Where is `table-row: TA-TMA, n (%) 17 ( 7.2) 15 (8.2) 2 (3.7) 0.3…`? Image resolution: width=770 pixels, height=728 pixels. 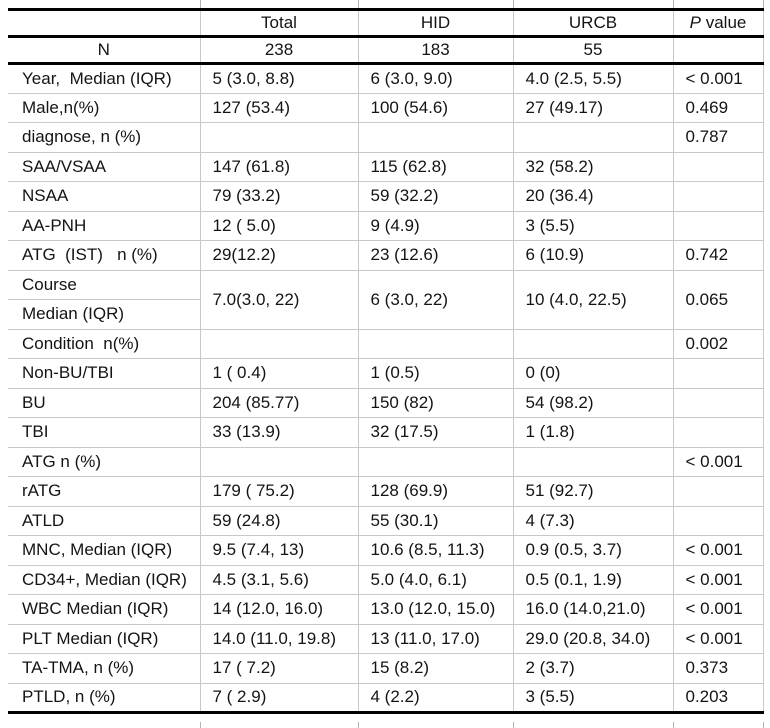 table-row: TA-TMA, n (%) 17 ( 7.2) 15 (8.2) 2 (3.7) 0.3… is located at coordinates (386, 668).